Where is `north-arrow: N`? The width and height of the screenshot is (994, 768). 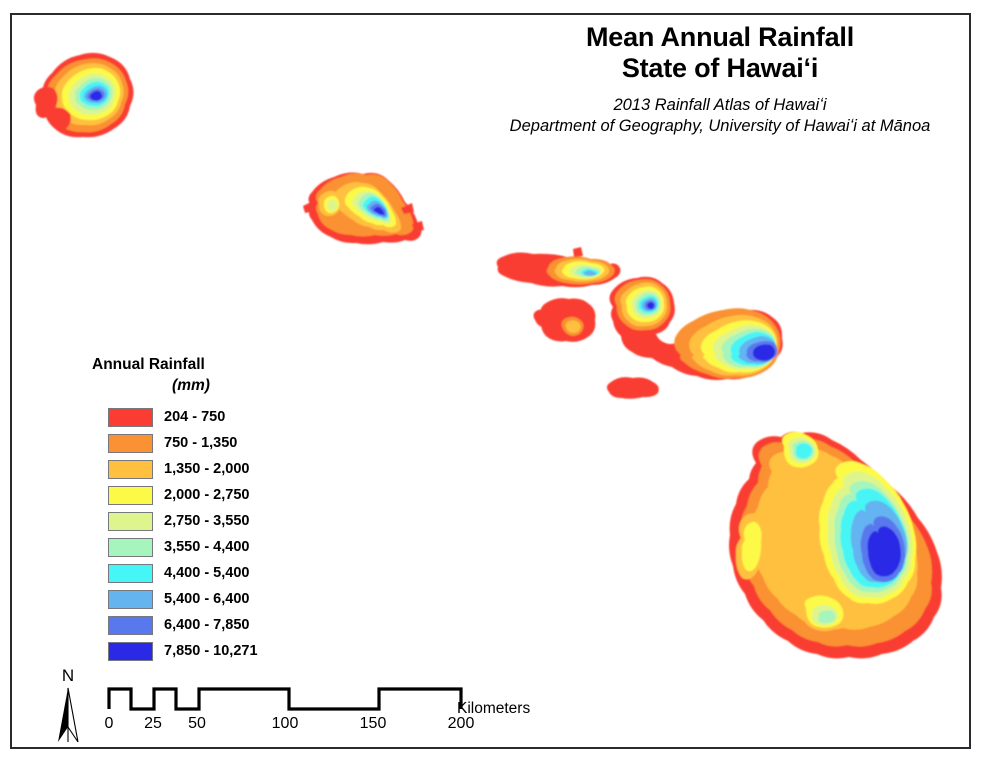 north-arrow: N is located at coordinates (68, 705).